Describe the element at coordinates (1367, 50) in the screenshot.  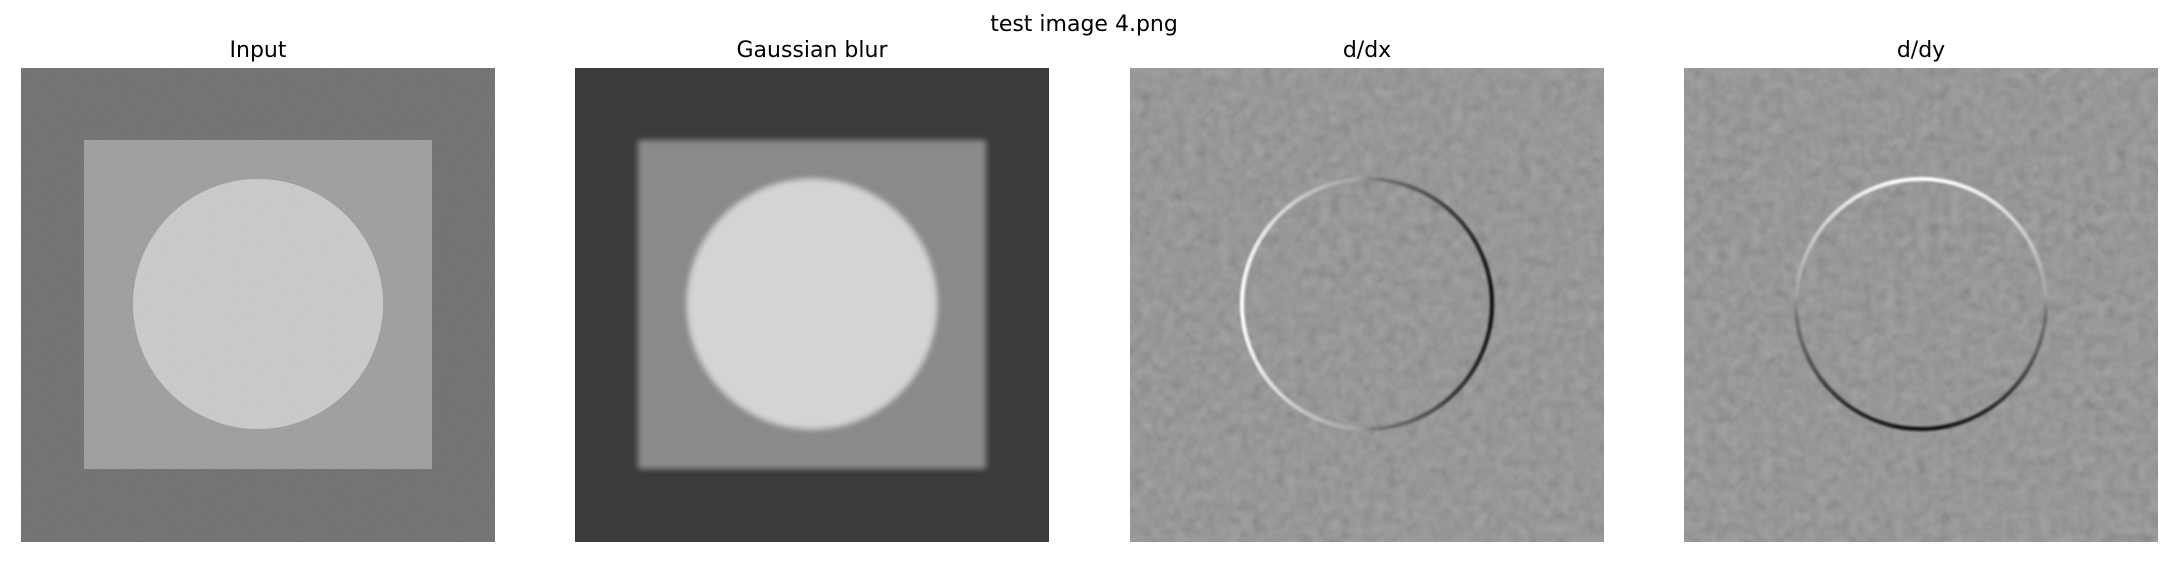
I see `panel-title-ddx: d/dx` at that location.